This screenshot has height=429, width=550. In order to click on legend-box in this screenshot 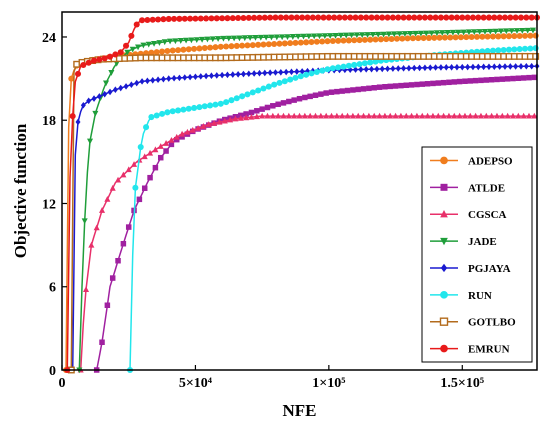, I will do `click(477, 254)`.